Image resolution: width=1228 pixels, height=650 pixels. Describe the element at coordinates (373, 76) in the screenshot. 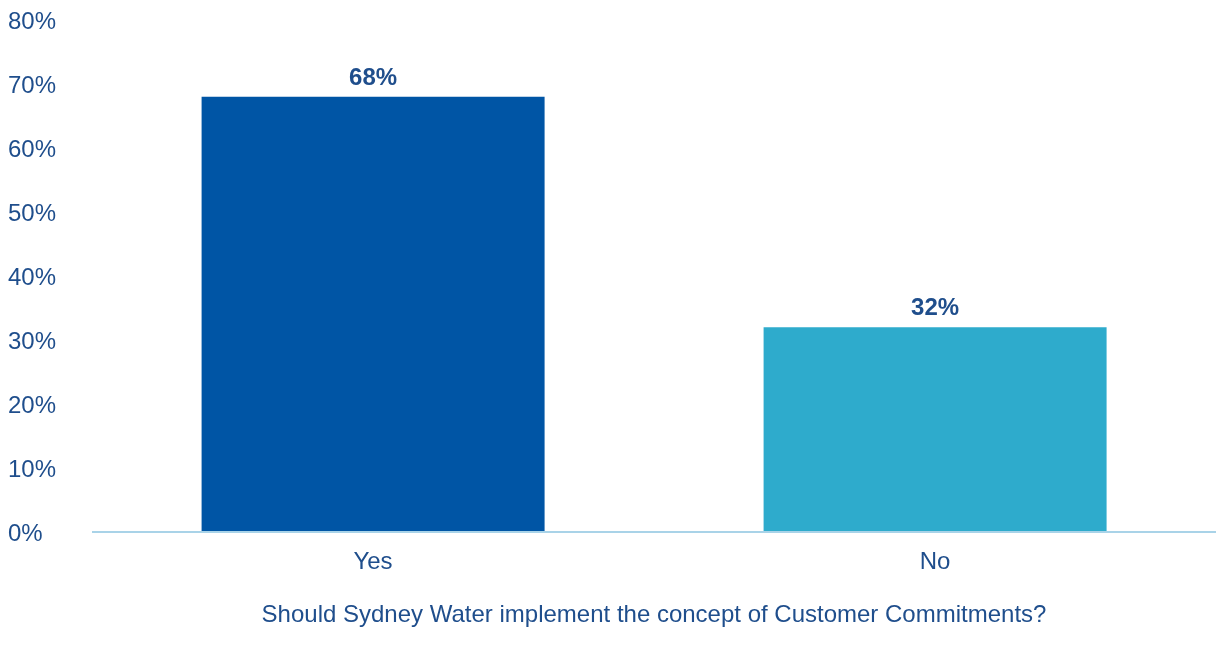

I see `data-label: 68%` at that location.